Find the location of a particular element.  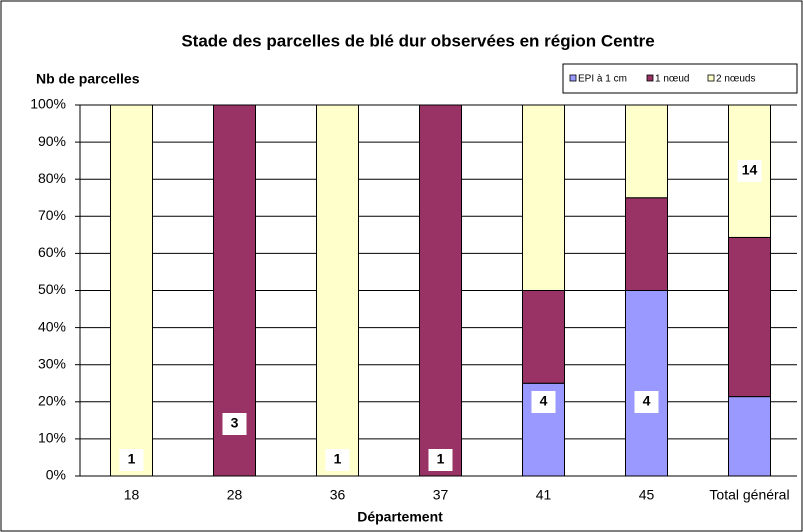

x-tick-label: 28 is located at coordinates (235, 495).